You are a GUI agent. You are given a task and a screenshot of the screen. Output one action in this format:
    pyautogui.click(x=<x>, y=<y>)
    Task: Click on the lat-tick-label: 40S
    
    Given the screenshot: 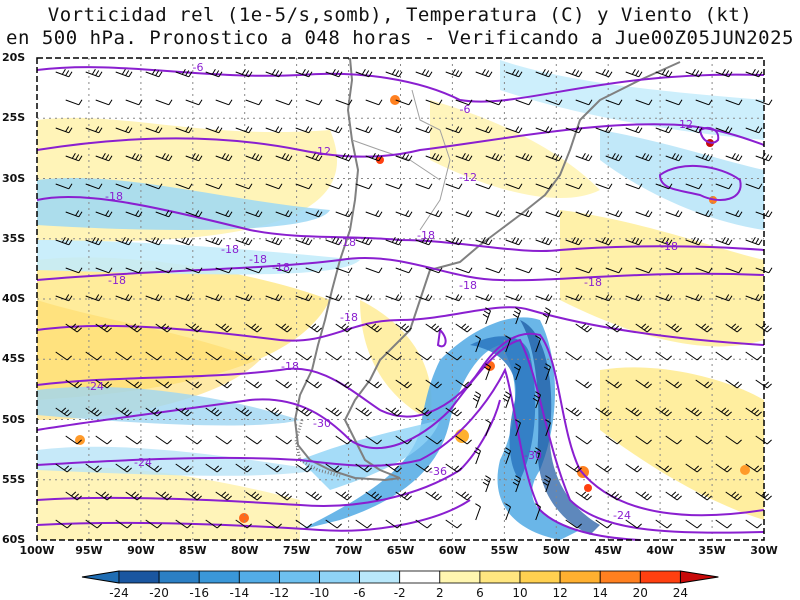 What is the action you would take?
    pyautogui.click(x=14, y=298)
    